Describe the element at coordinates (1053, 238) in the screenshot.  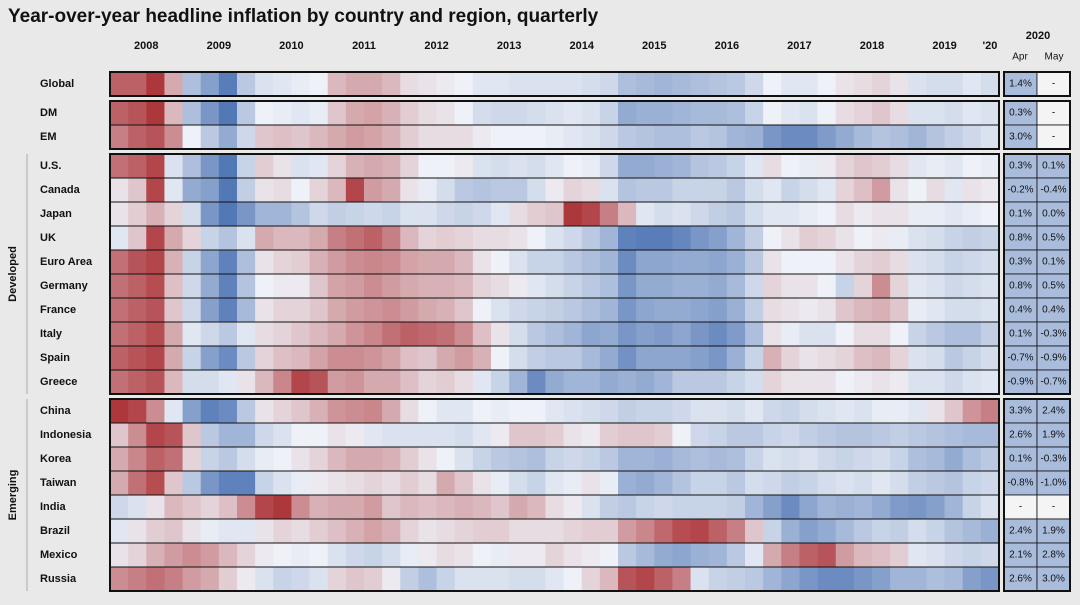
I see `recent-value-label: 0.5%` at that location.